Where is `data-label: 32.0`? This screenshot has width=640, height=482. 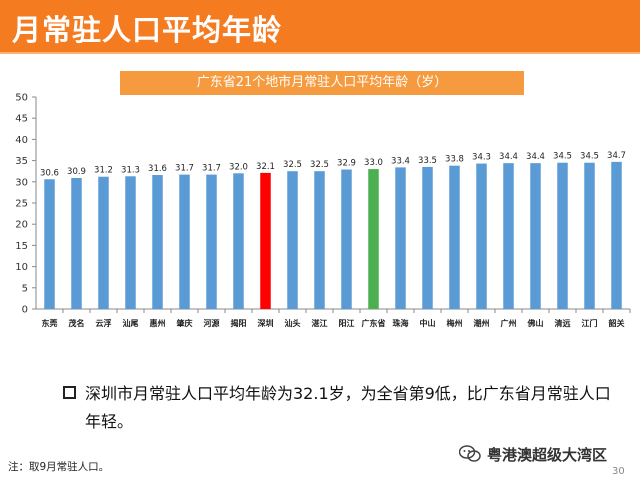
data-label: 32.0 is located at coordinates (238, 167).